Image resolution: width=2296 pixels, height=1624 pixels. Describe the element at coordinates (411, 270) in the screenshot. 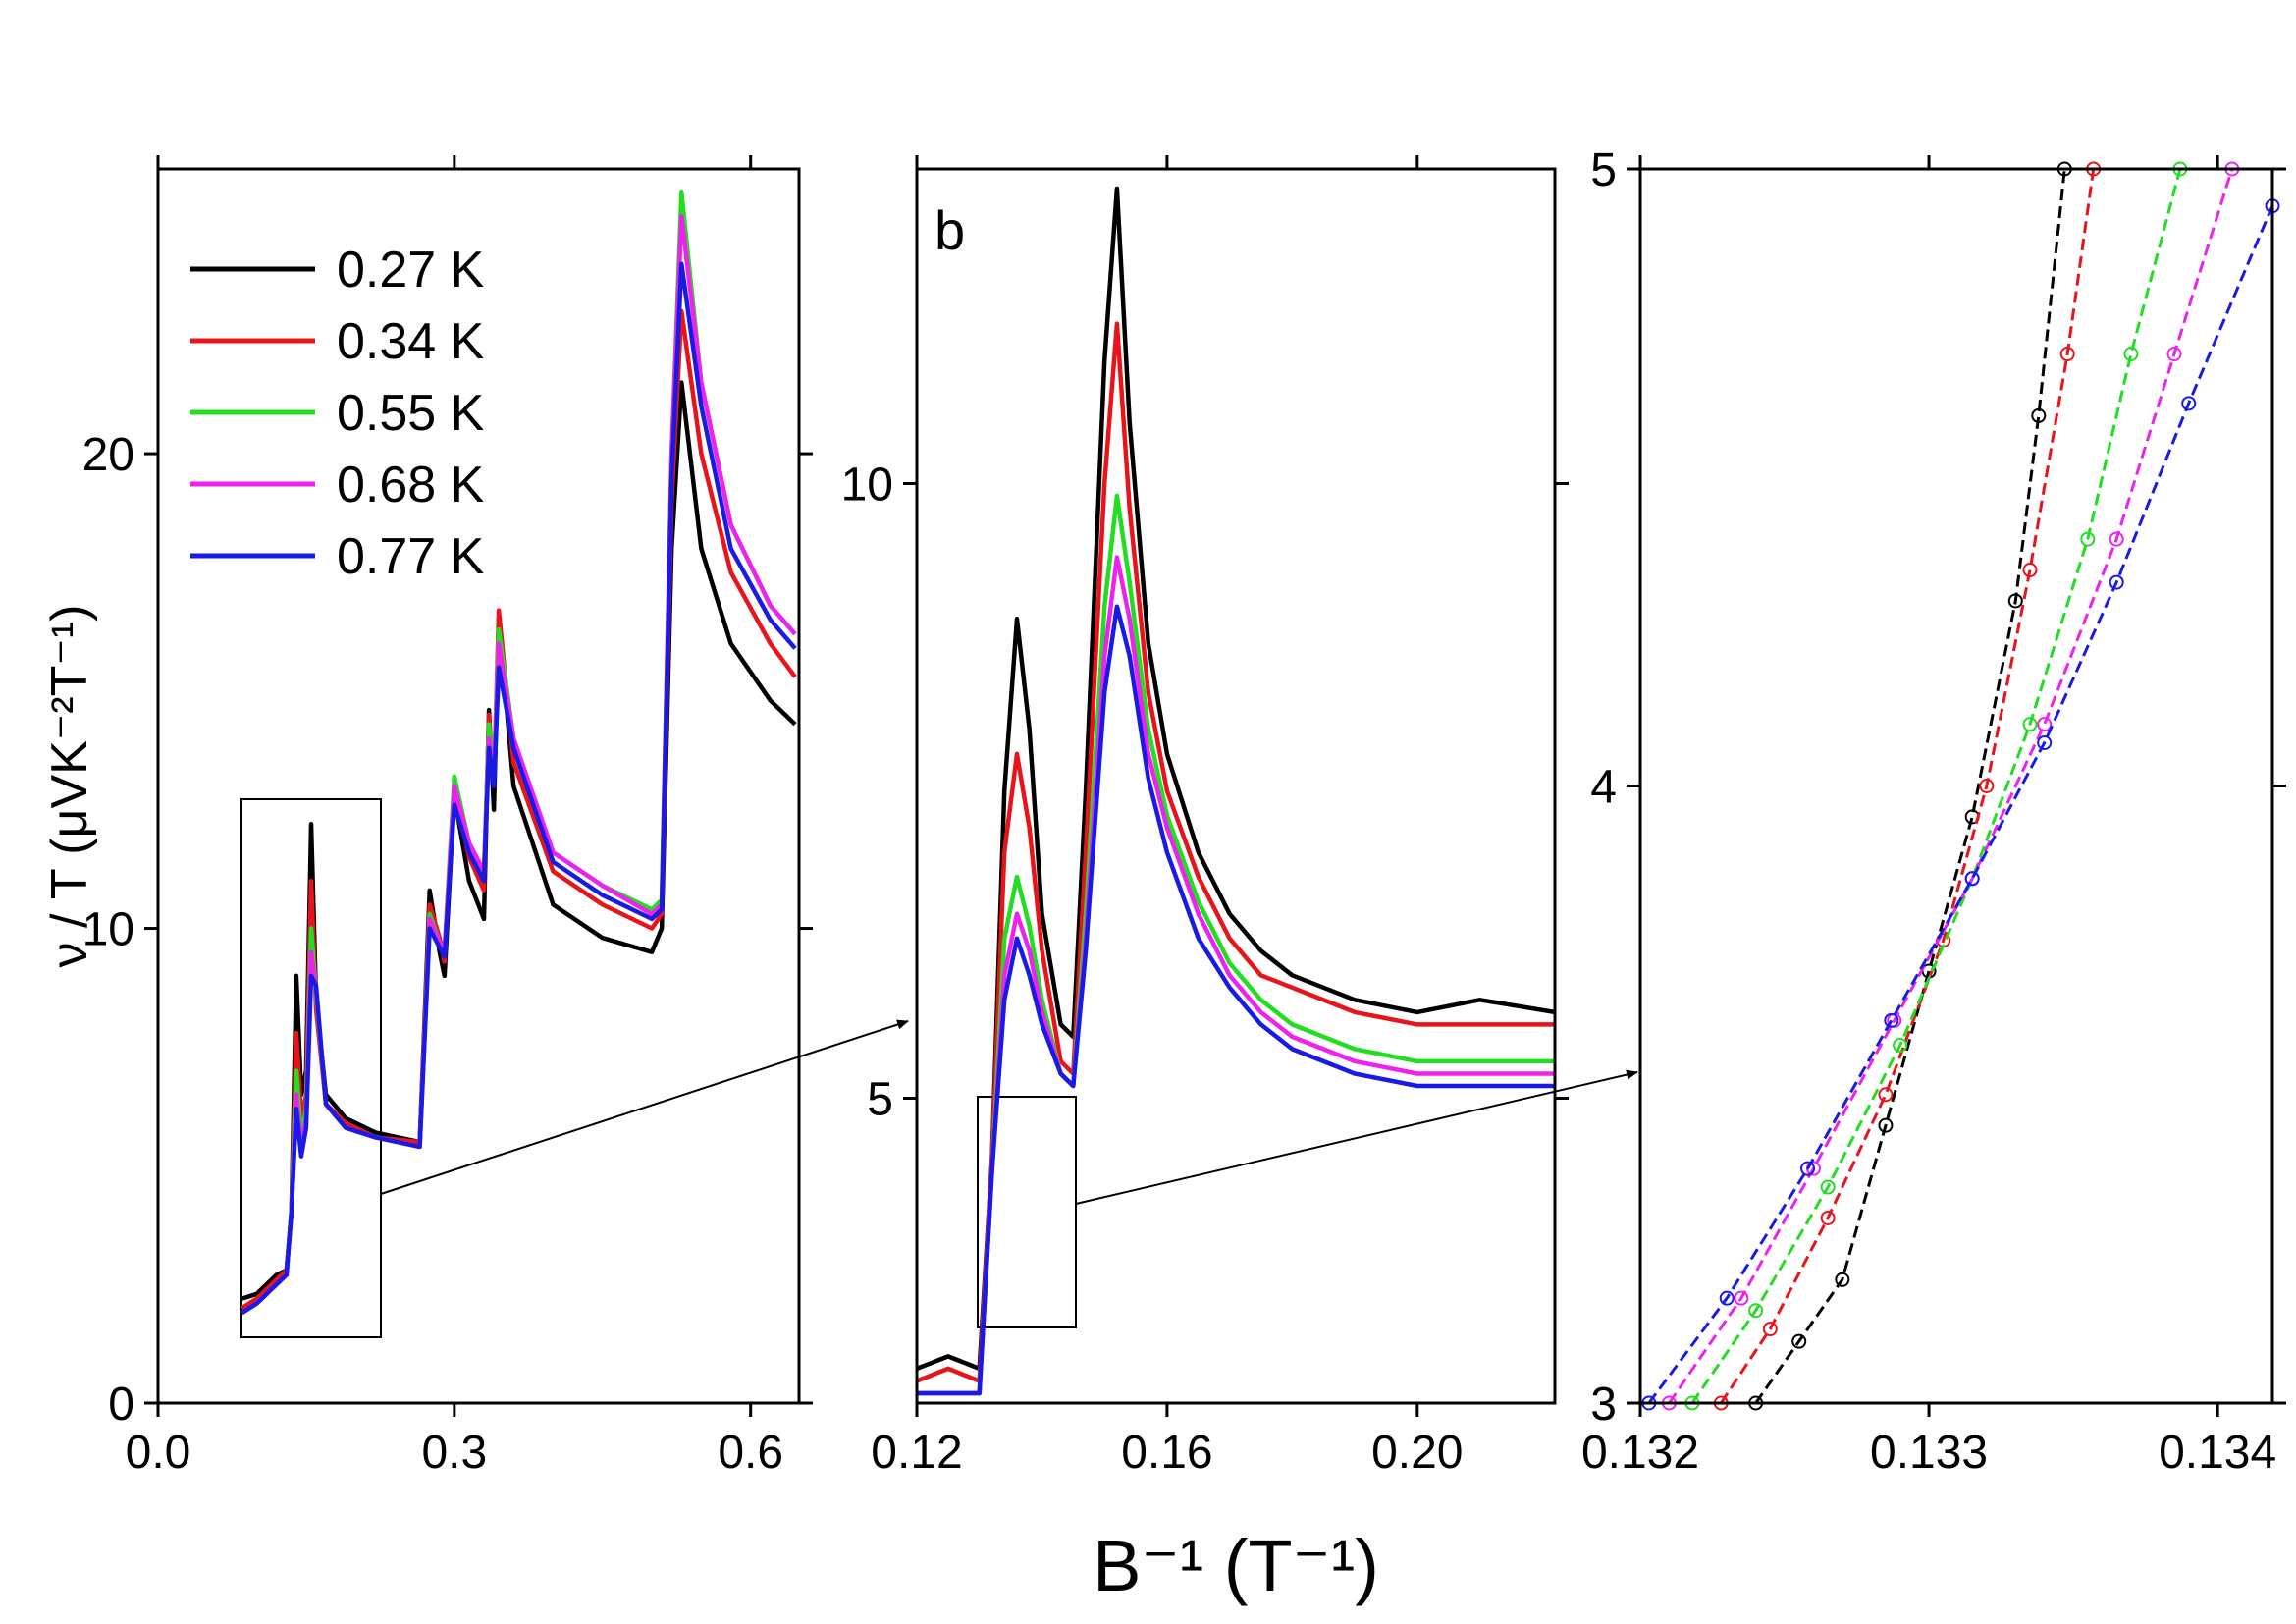

I see `legend-label: 0.27 K` at that location.